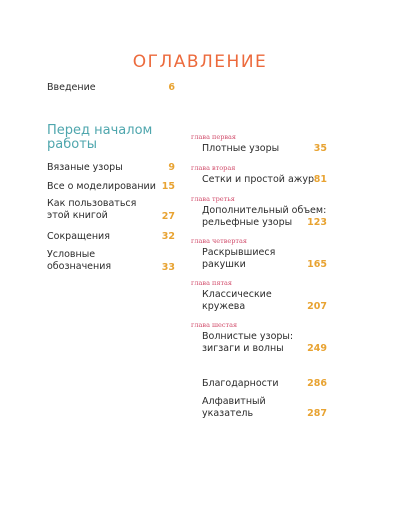 This screenshot has width=400, height=529. What do you see at coordinates (317, 222) in the screenshot?
I see `toc-page-number: 123` at bounding box center [317, 222].